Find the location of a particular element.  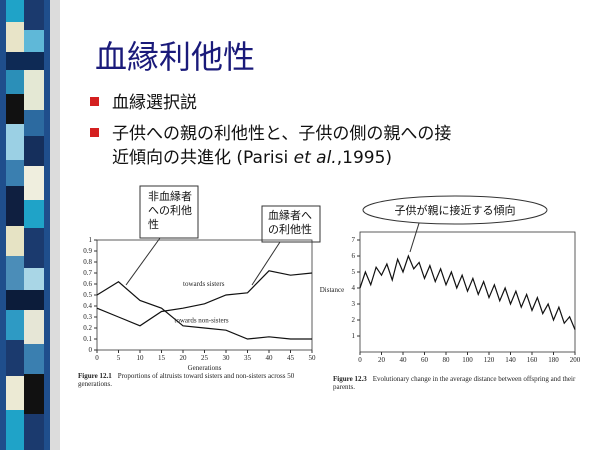

x-tick-label: 10 is located at coordinates (141, 358).